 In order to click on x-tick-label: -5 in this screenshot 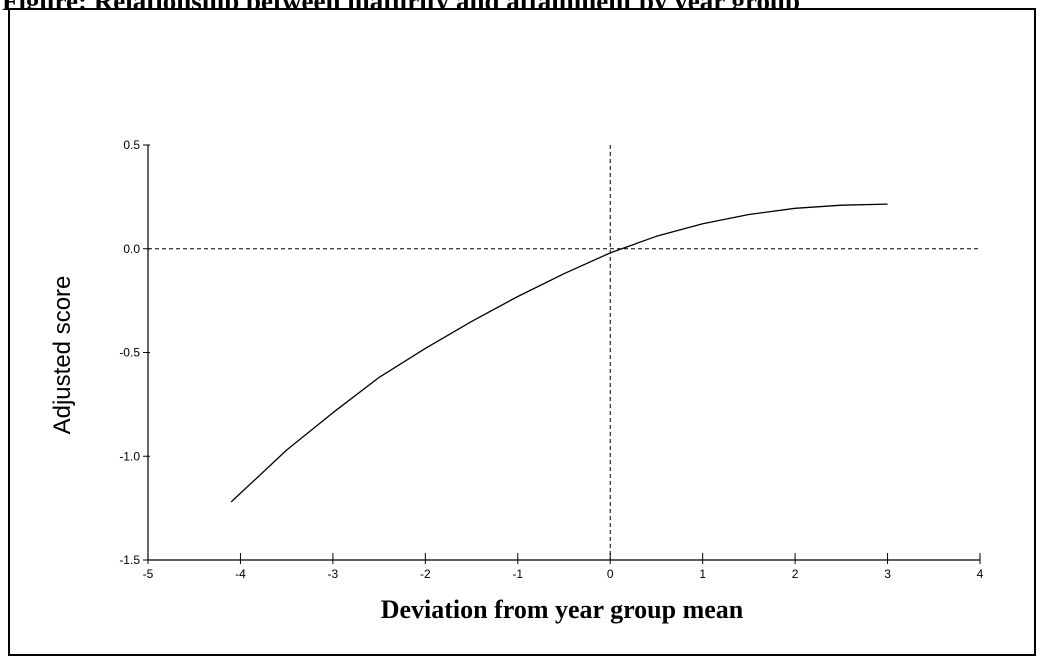, I will do `click(148, 574)`.